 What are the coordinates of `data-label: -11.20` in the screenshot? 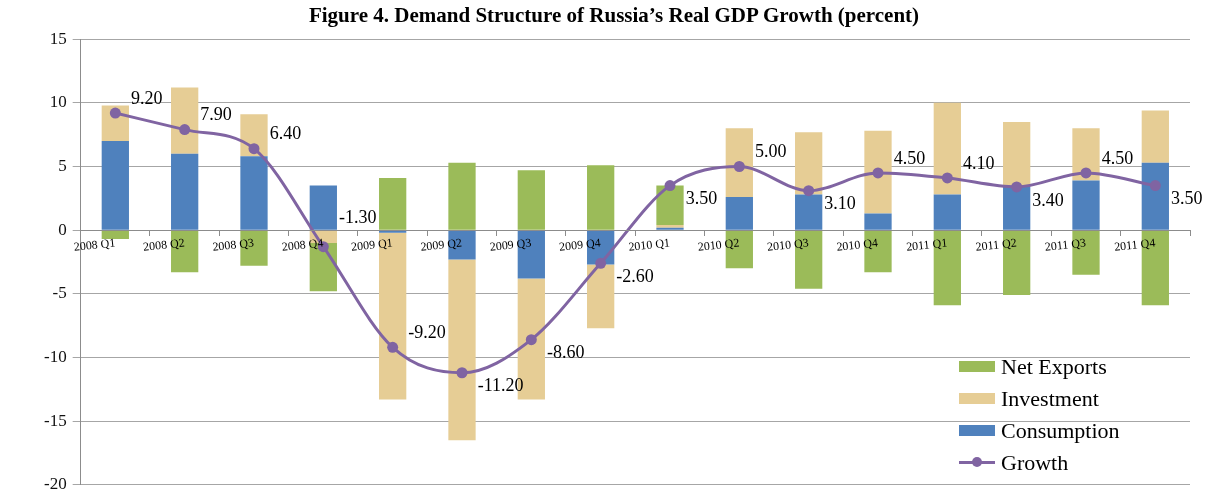 It's located at (500, 385).